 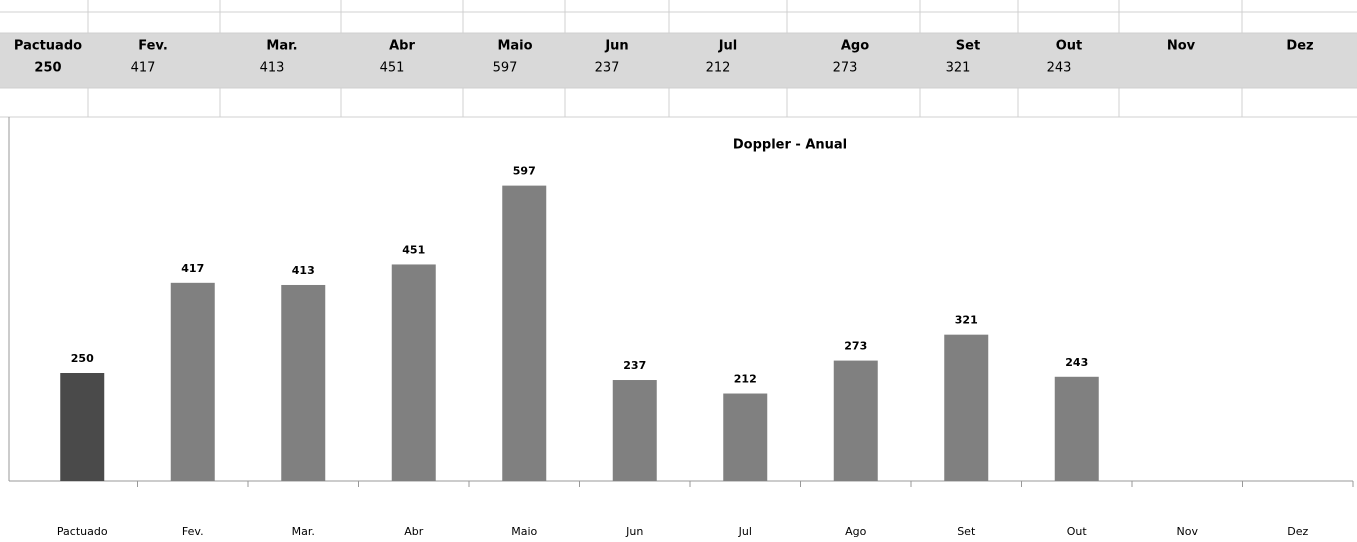 I want to click on header-cell: Mar., so click(x=281, y=46).